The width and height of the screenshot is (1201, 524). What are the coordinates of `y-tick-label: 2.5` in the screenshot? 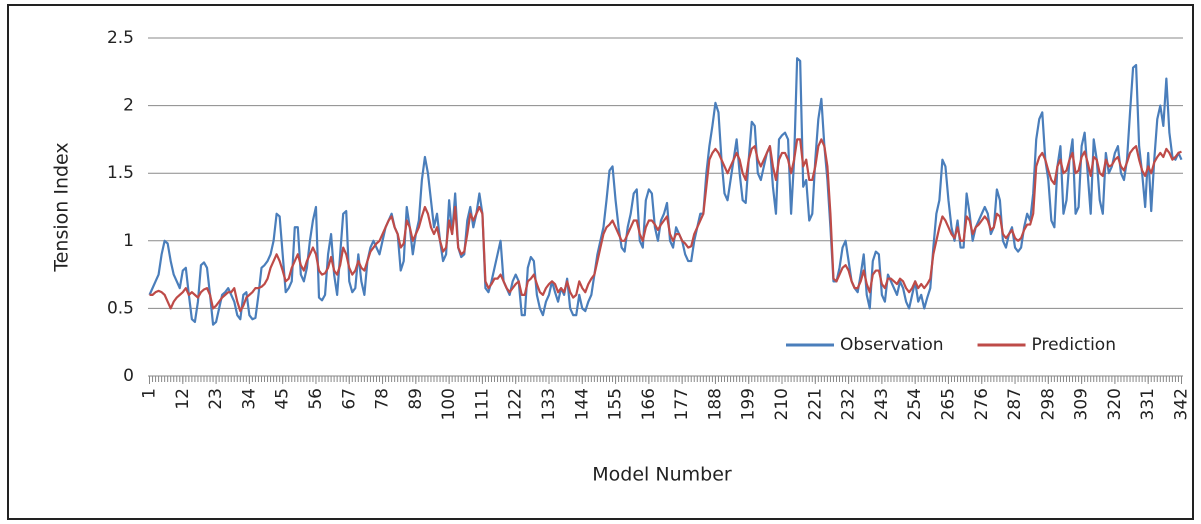 It's located at (120, 38).